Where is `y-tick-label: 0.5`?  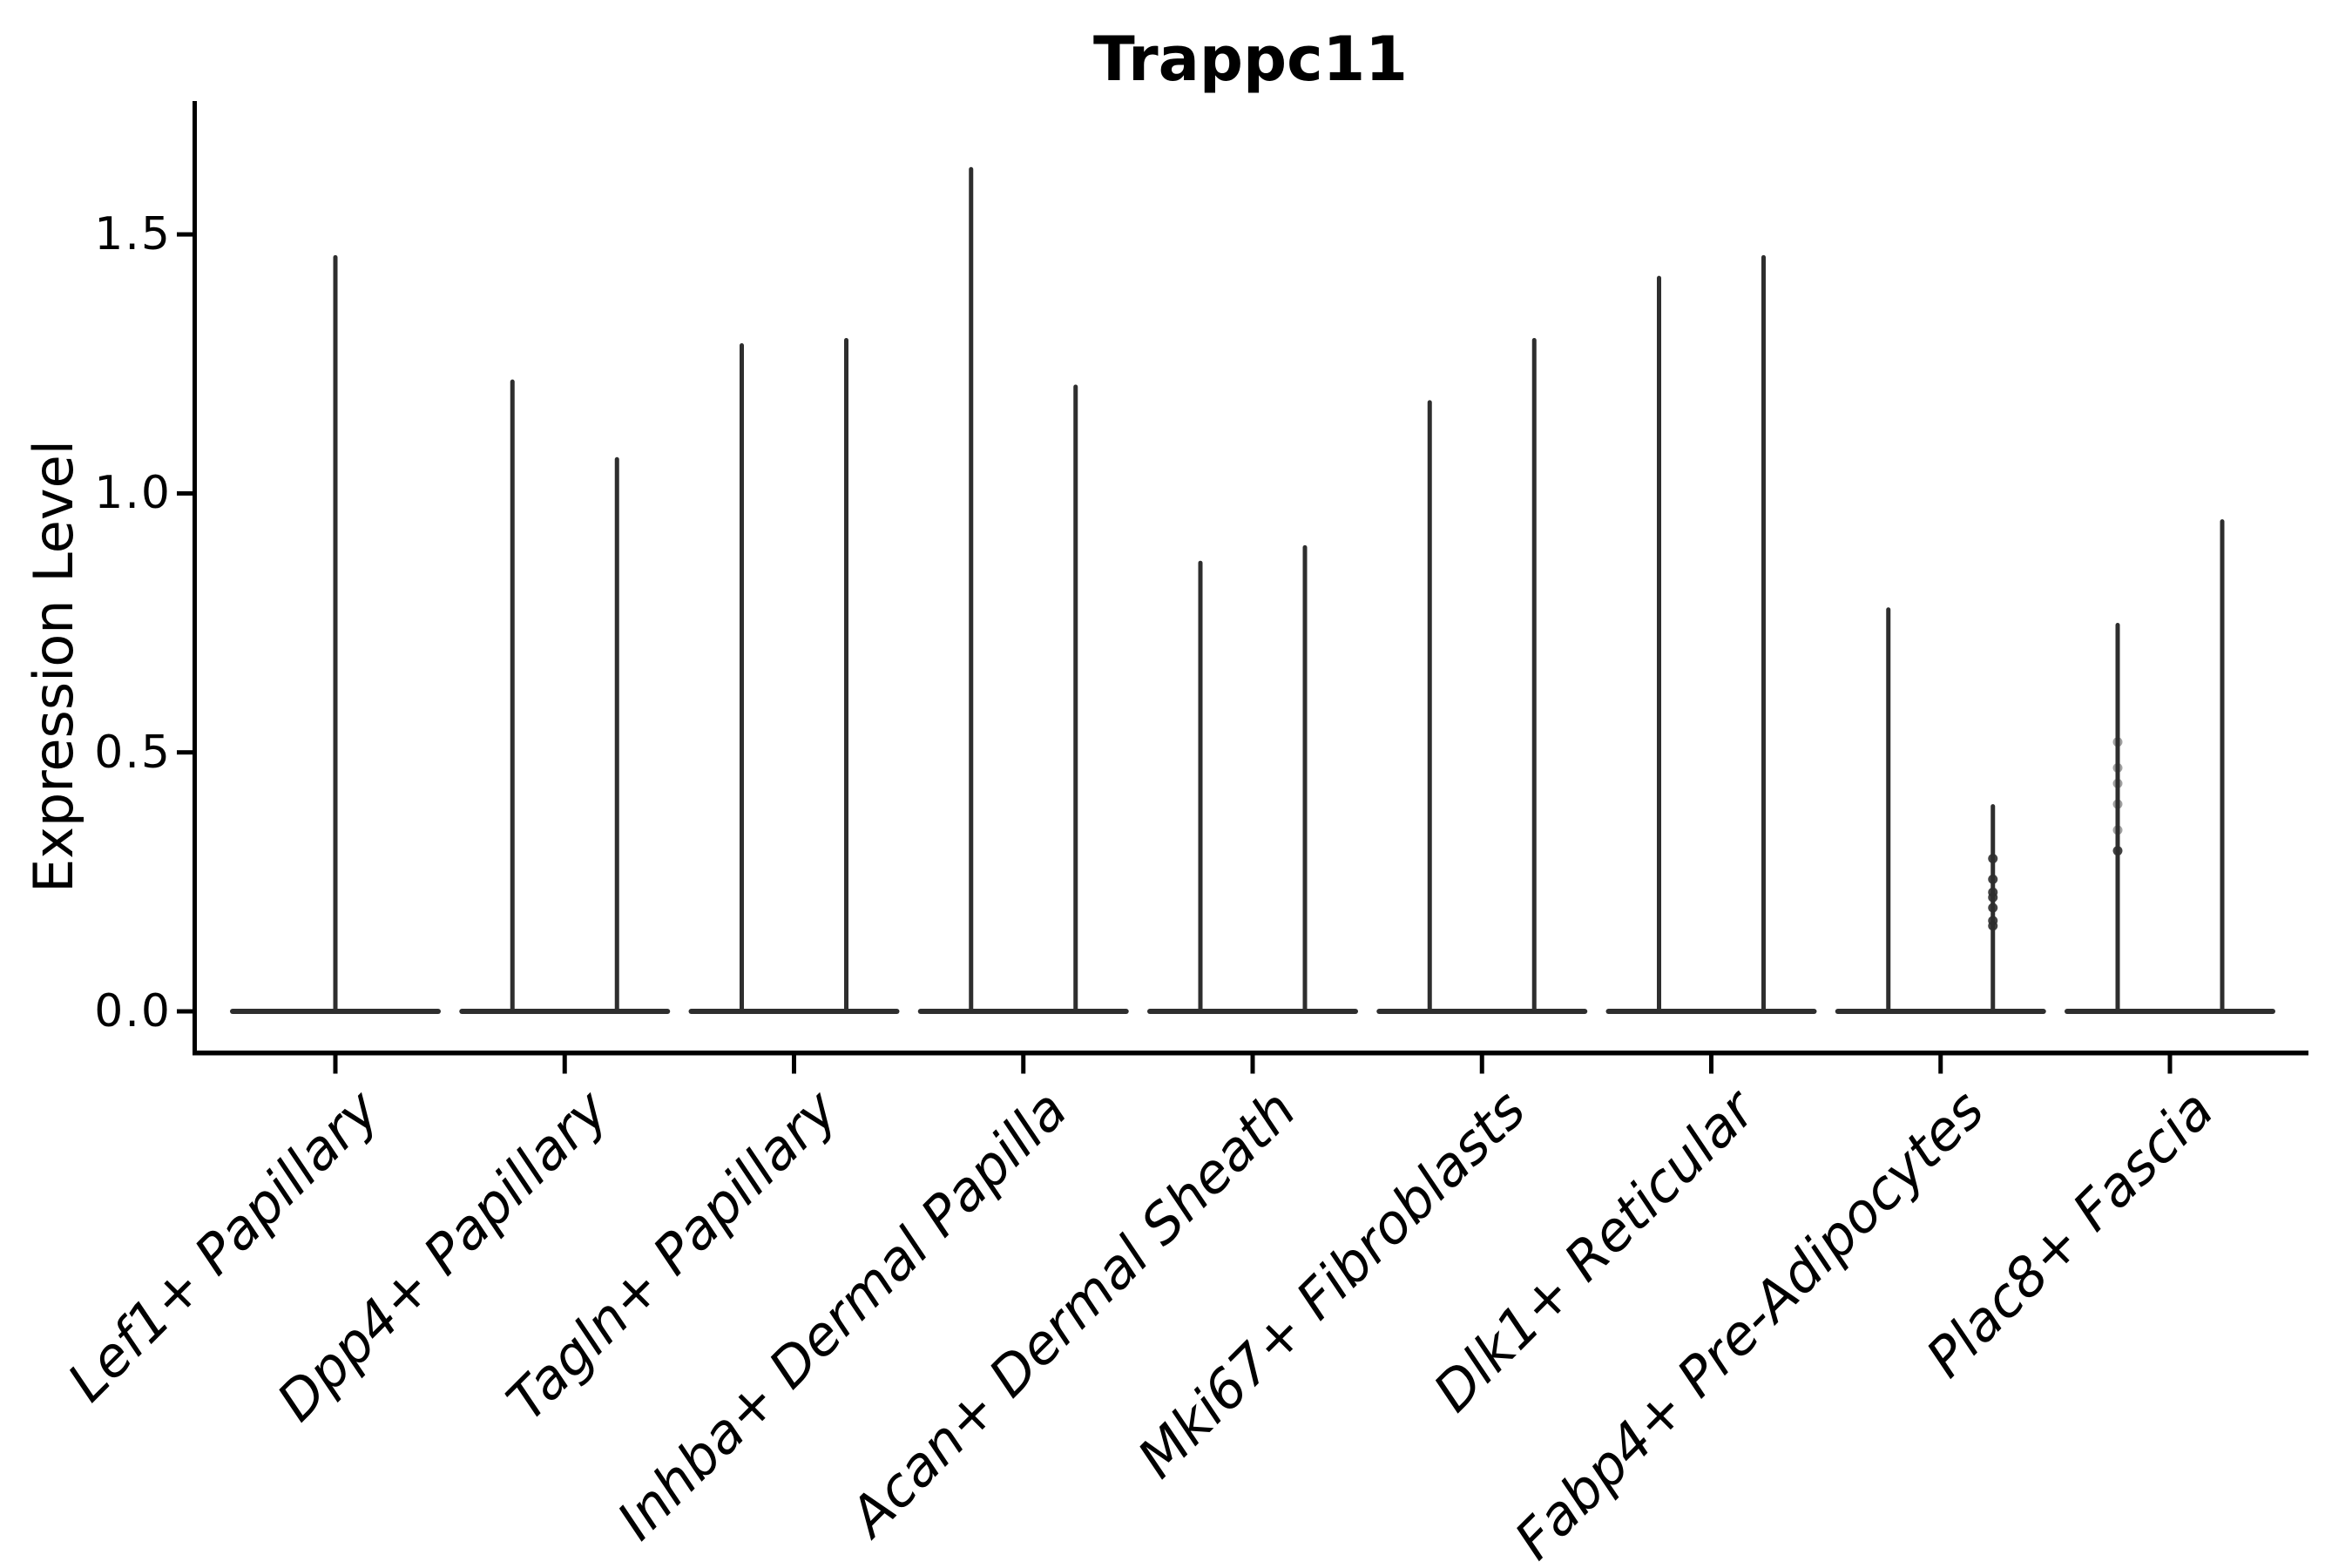
y-tick-label: 0.5 is located at coordinates (133, 752).